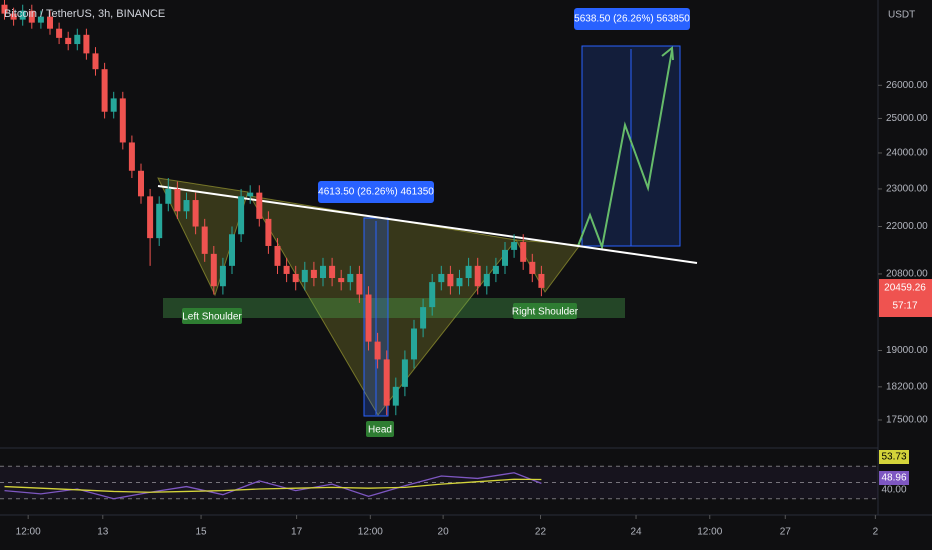  What do you see at coordinates (907, 85) in the screenshot?
I see `y-tick-label: 26000.00` at bounding box center [907, 85].